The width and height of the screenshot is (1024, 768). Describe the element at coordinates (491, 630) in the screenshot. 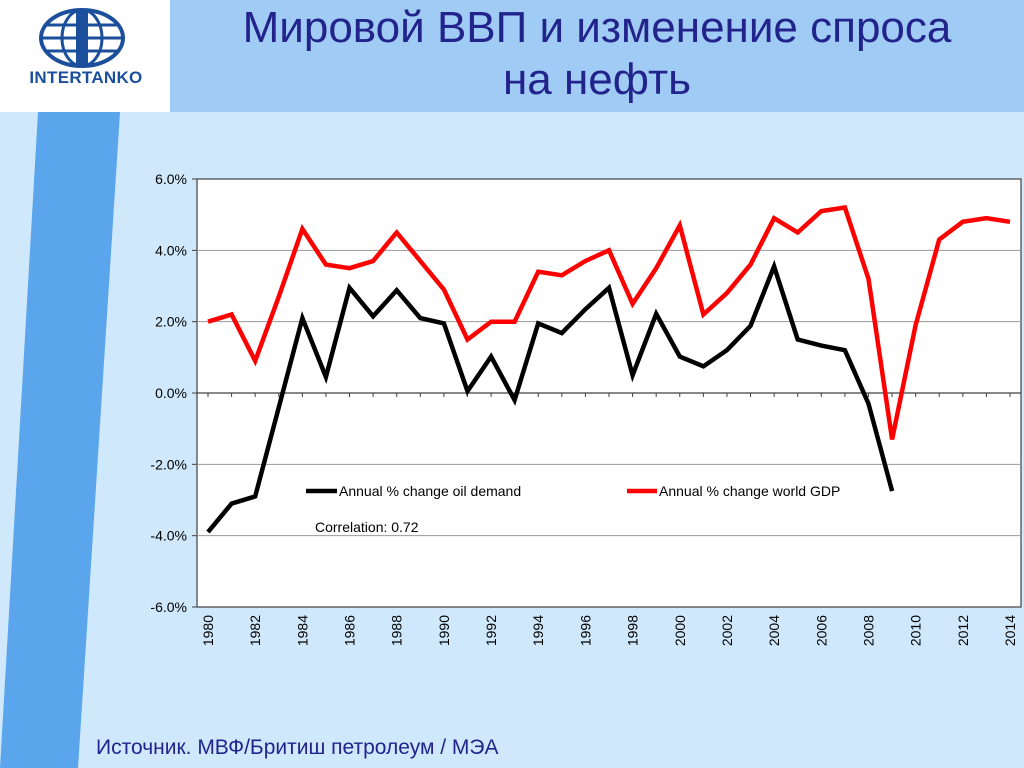

I see `x-tick-label: 1992` at that location.